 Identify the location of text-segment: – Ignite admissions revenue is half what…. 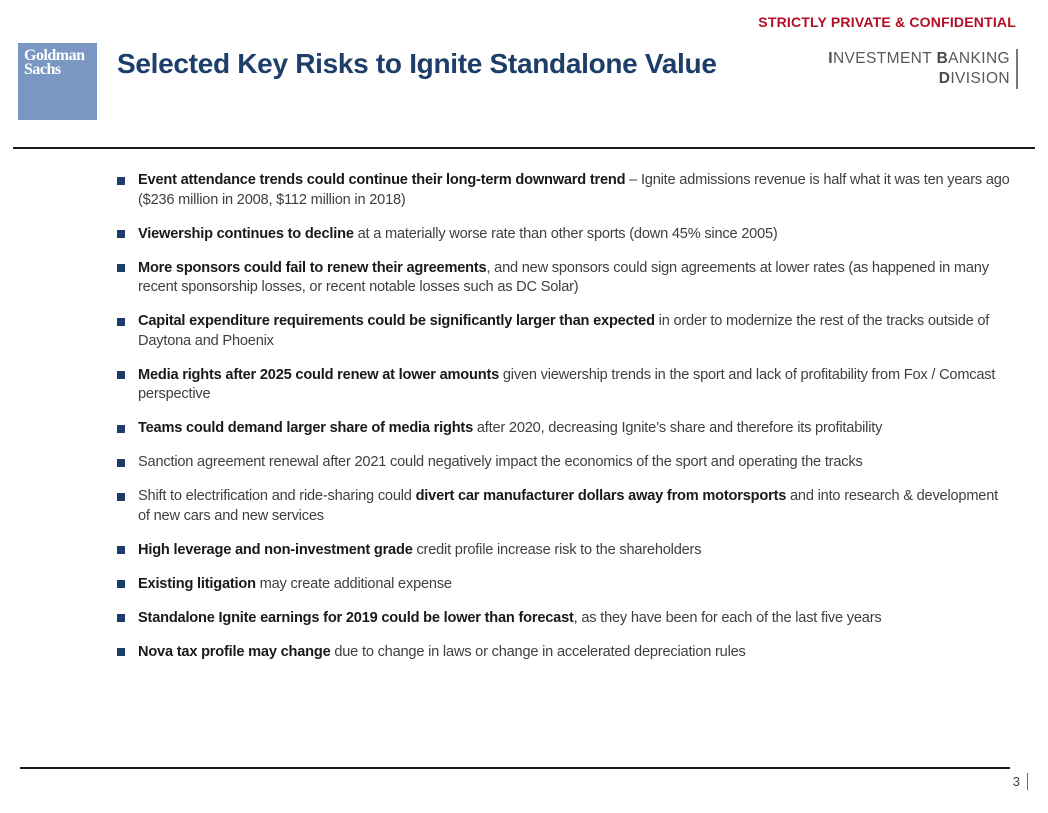
(574, 190).